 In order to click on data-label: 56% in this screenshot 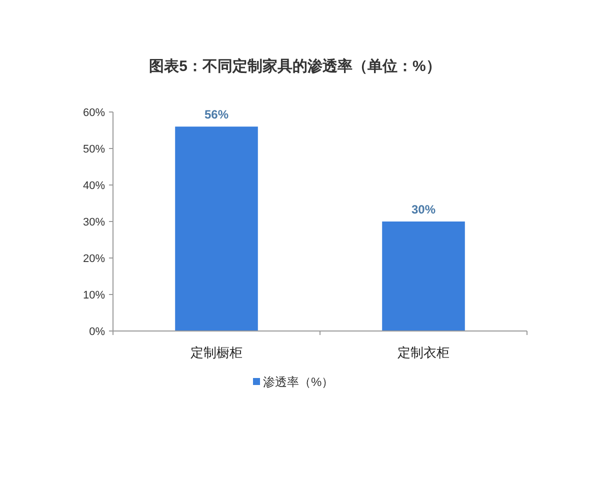, I will do `click(216, 115)`.